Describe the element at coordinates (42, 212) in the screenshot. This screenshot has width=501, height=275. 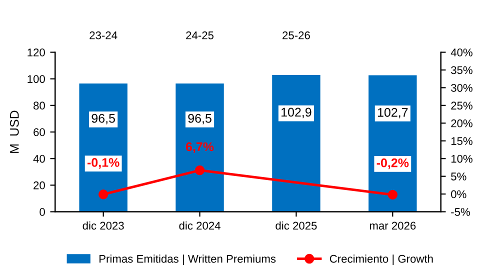
I see `y-tick-label: 0` at that location.